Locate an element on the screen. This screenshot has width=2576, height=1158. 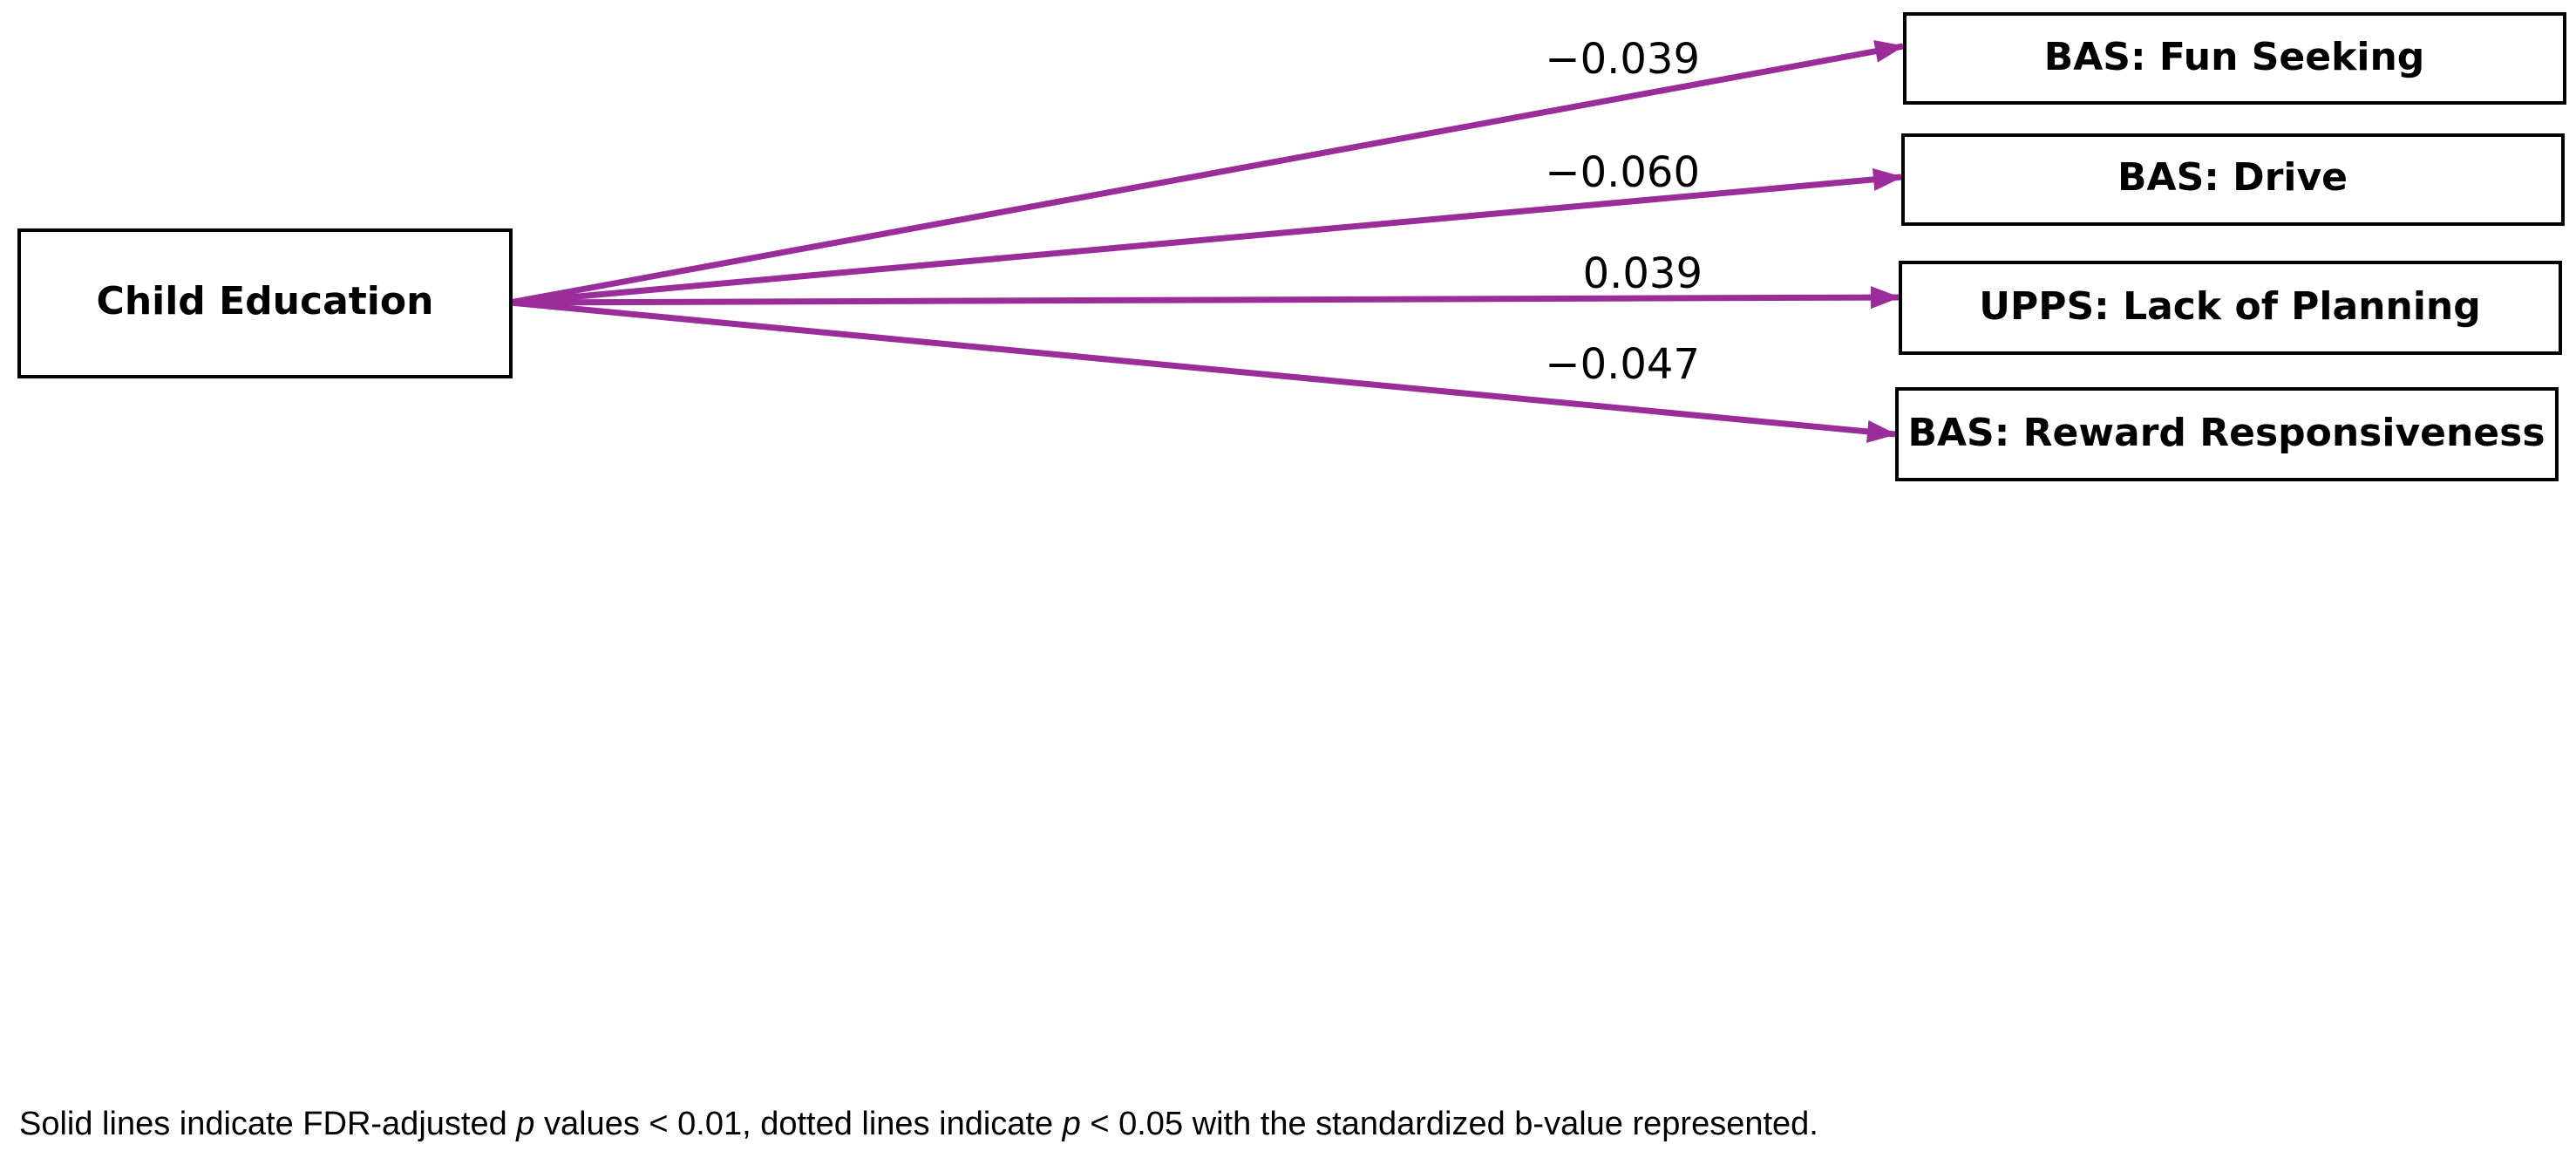
target-node-reward-responsiveness: BAS: Reward Responsiveness is located at coordinates (2227, 434).